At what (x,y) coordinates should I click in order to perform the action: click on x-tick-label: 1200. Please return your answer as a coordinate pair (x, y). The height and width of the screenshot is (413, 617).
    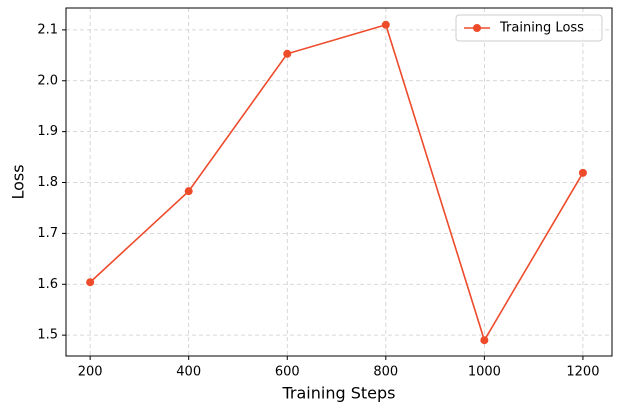
    Looking at the image, I should click on (582, 372).